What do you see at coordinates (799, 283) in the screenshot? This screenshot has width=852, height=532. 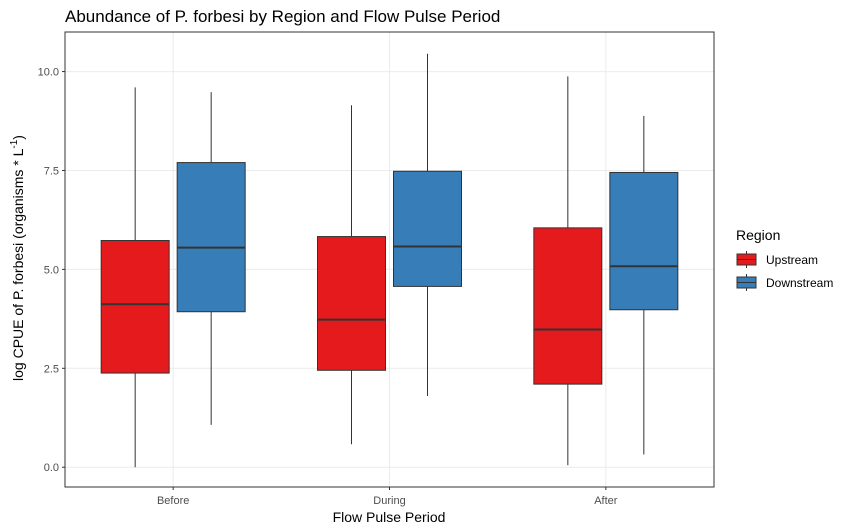 I see `legend-label: Downstream` at bounding box center [799, 283].